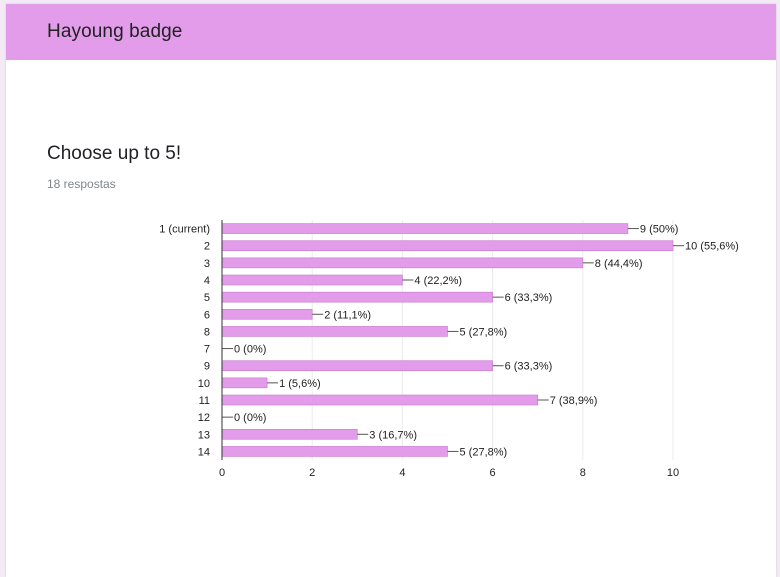  Describe the element at coordinates (207, 298) in the screenshot. I see `category-label: 5` at that location.